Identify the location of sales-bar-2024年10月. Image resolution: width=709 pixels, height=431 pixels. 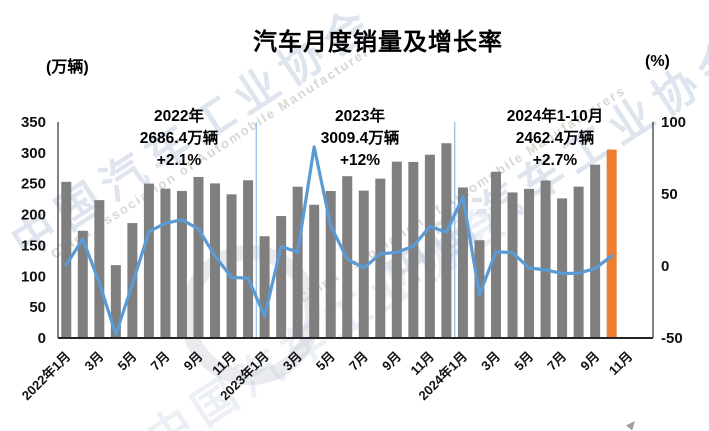
(611, 243).